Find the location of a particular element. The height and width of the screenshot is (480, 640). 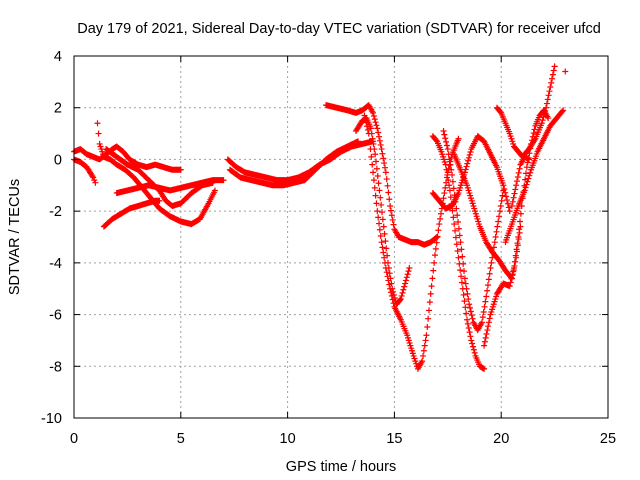

y-tick-label: -4 is located at coordinates (55, 264).